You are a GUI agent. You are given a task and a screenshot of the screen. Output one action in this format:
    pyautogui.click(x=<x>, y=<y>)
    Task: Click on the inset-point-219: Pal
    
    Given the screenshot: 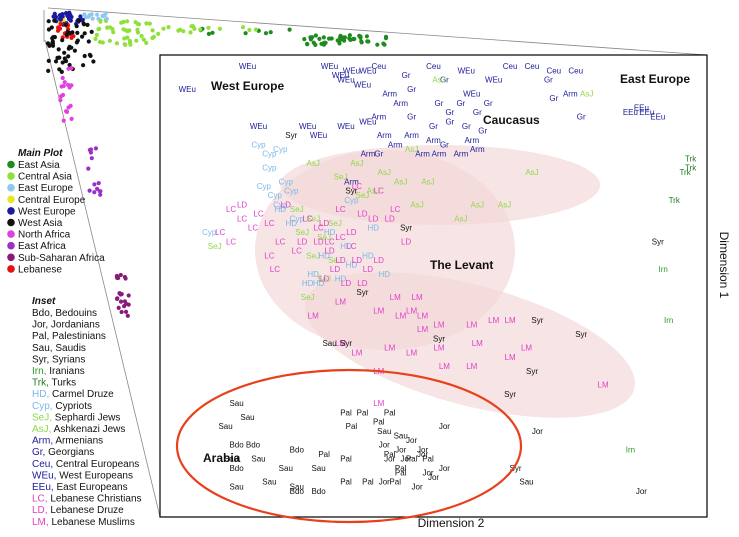 What is the action you would take?
    pyautogui.click(x=395, y=482)
    